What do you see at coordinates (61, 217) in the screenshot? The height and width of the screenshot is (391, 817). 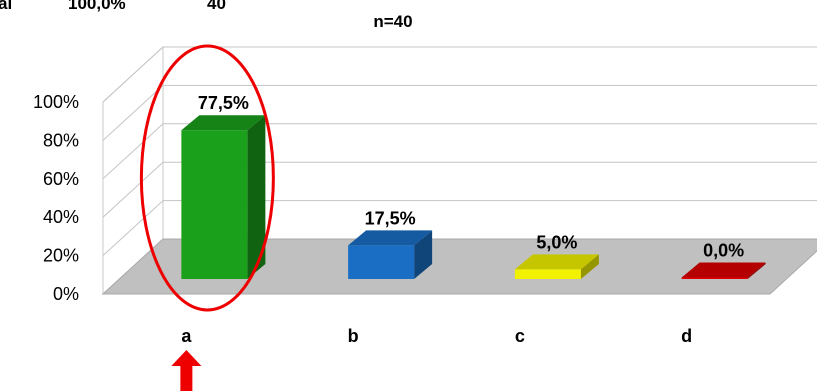 I see `y-tick-label: 40%` at bounding box center [61, 217].